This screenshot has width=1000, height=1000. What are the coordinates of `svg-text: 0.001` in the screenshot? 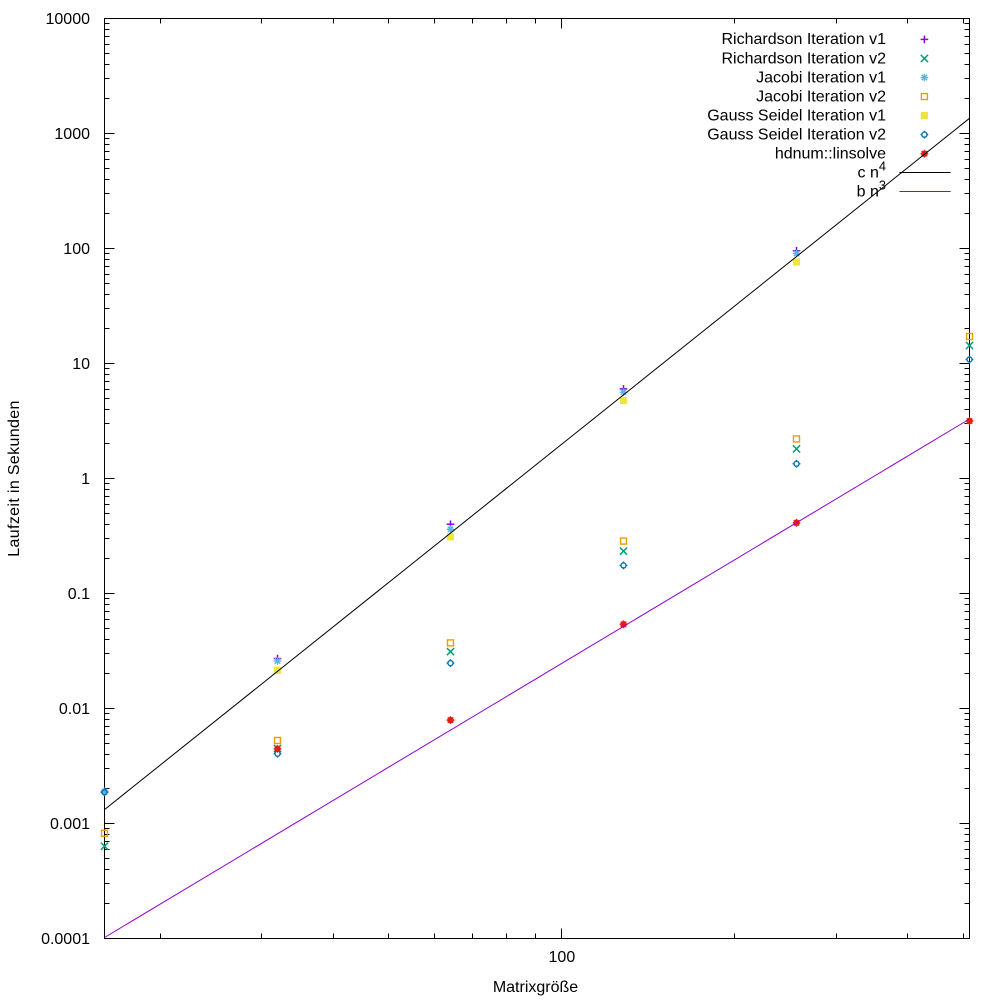 It's located at (70, 824).